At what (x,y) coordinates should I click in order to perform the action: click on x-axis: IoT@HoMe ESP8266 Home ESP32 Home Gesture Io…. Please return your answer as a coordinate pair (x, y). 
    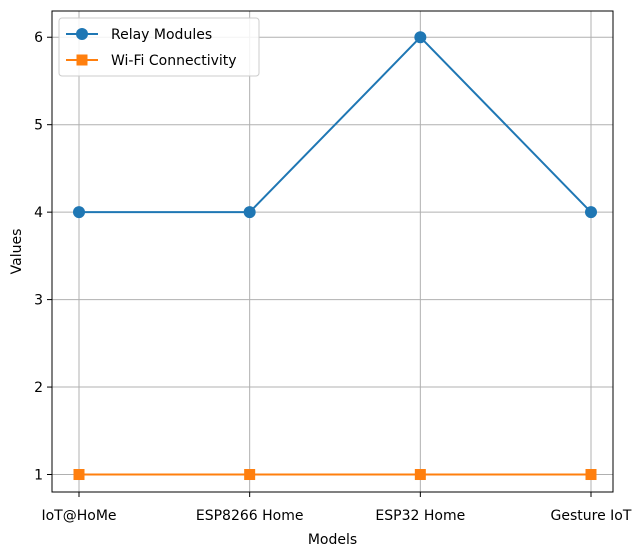
    Looking at the image, I should click on (336, 508).